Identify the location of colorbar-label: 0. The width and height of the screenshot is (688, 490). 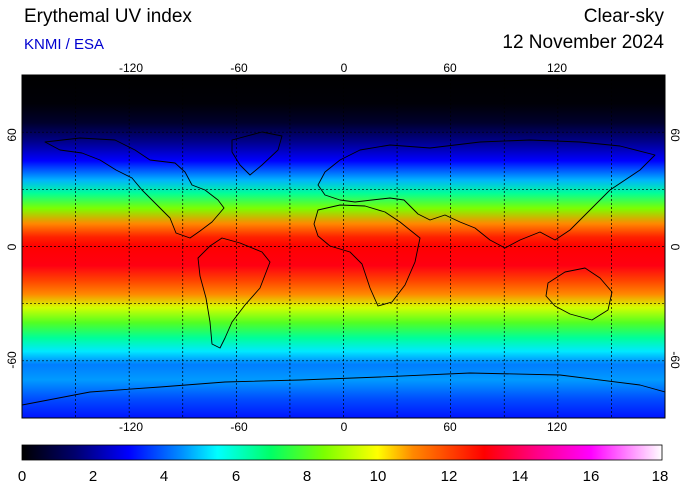
(22, 476).